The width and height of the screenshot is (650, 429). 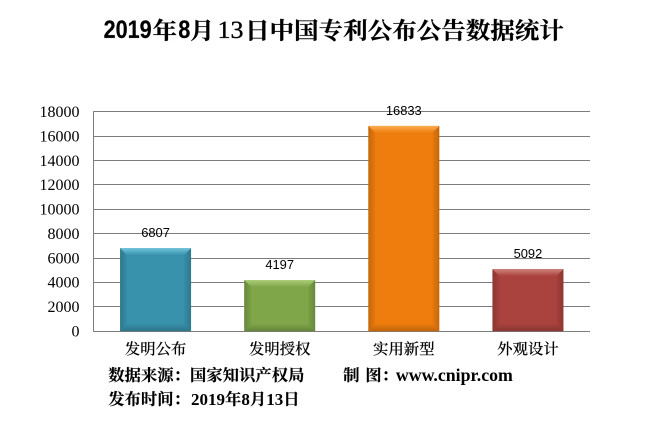 What do you see at coordinates (64, 234) in the screenshot?
I see `svg-text: 8000` at bounding box center [64, 234].